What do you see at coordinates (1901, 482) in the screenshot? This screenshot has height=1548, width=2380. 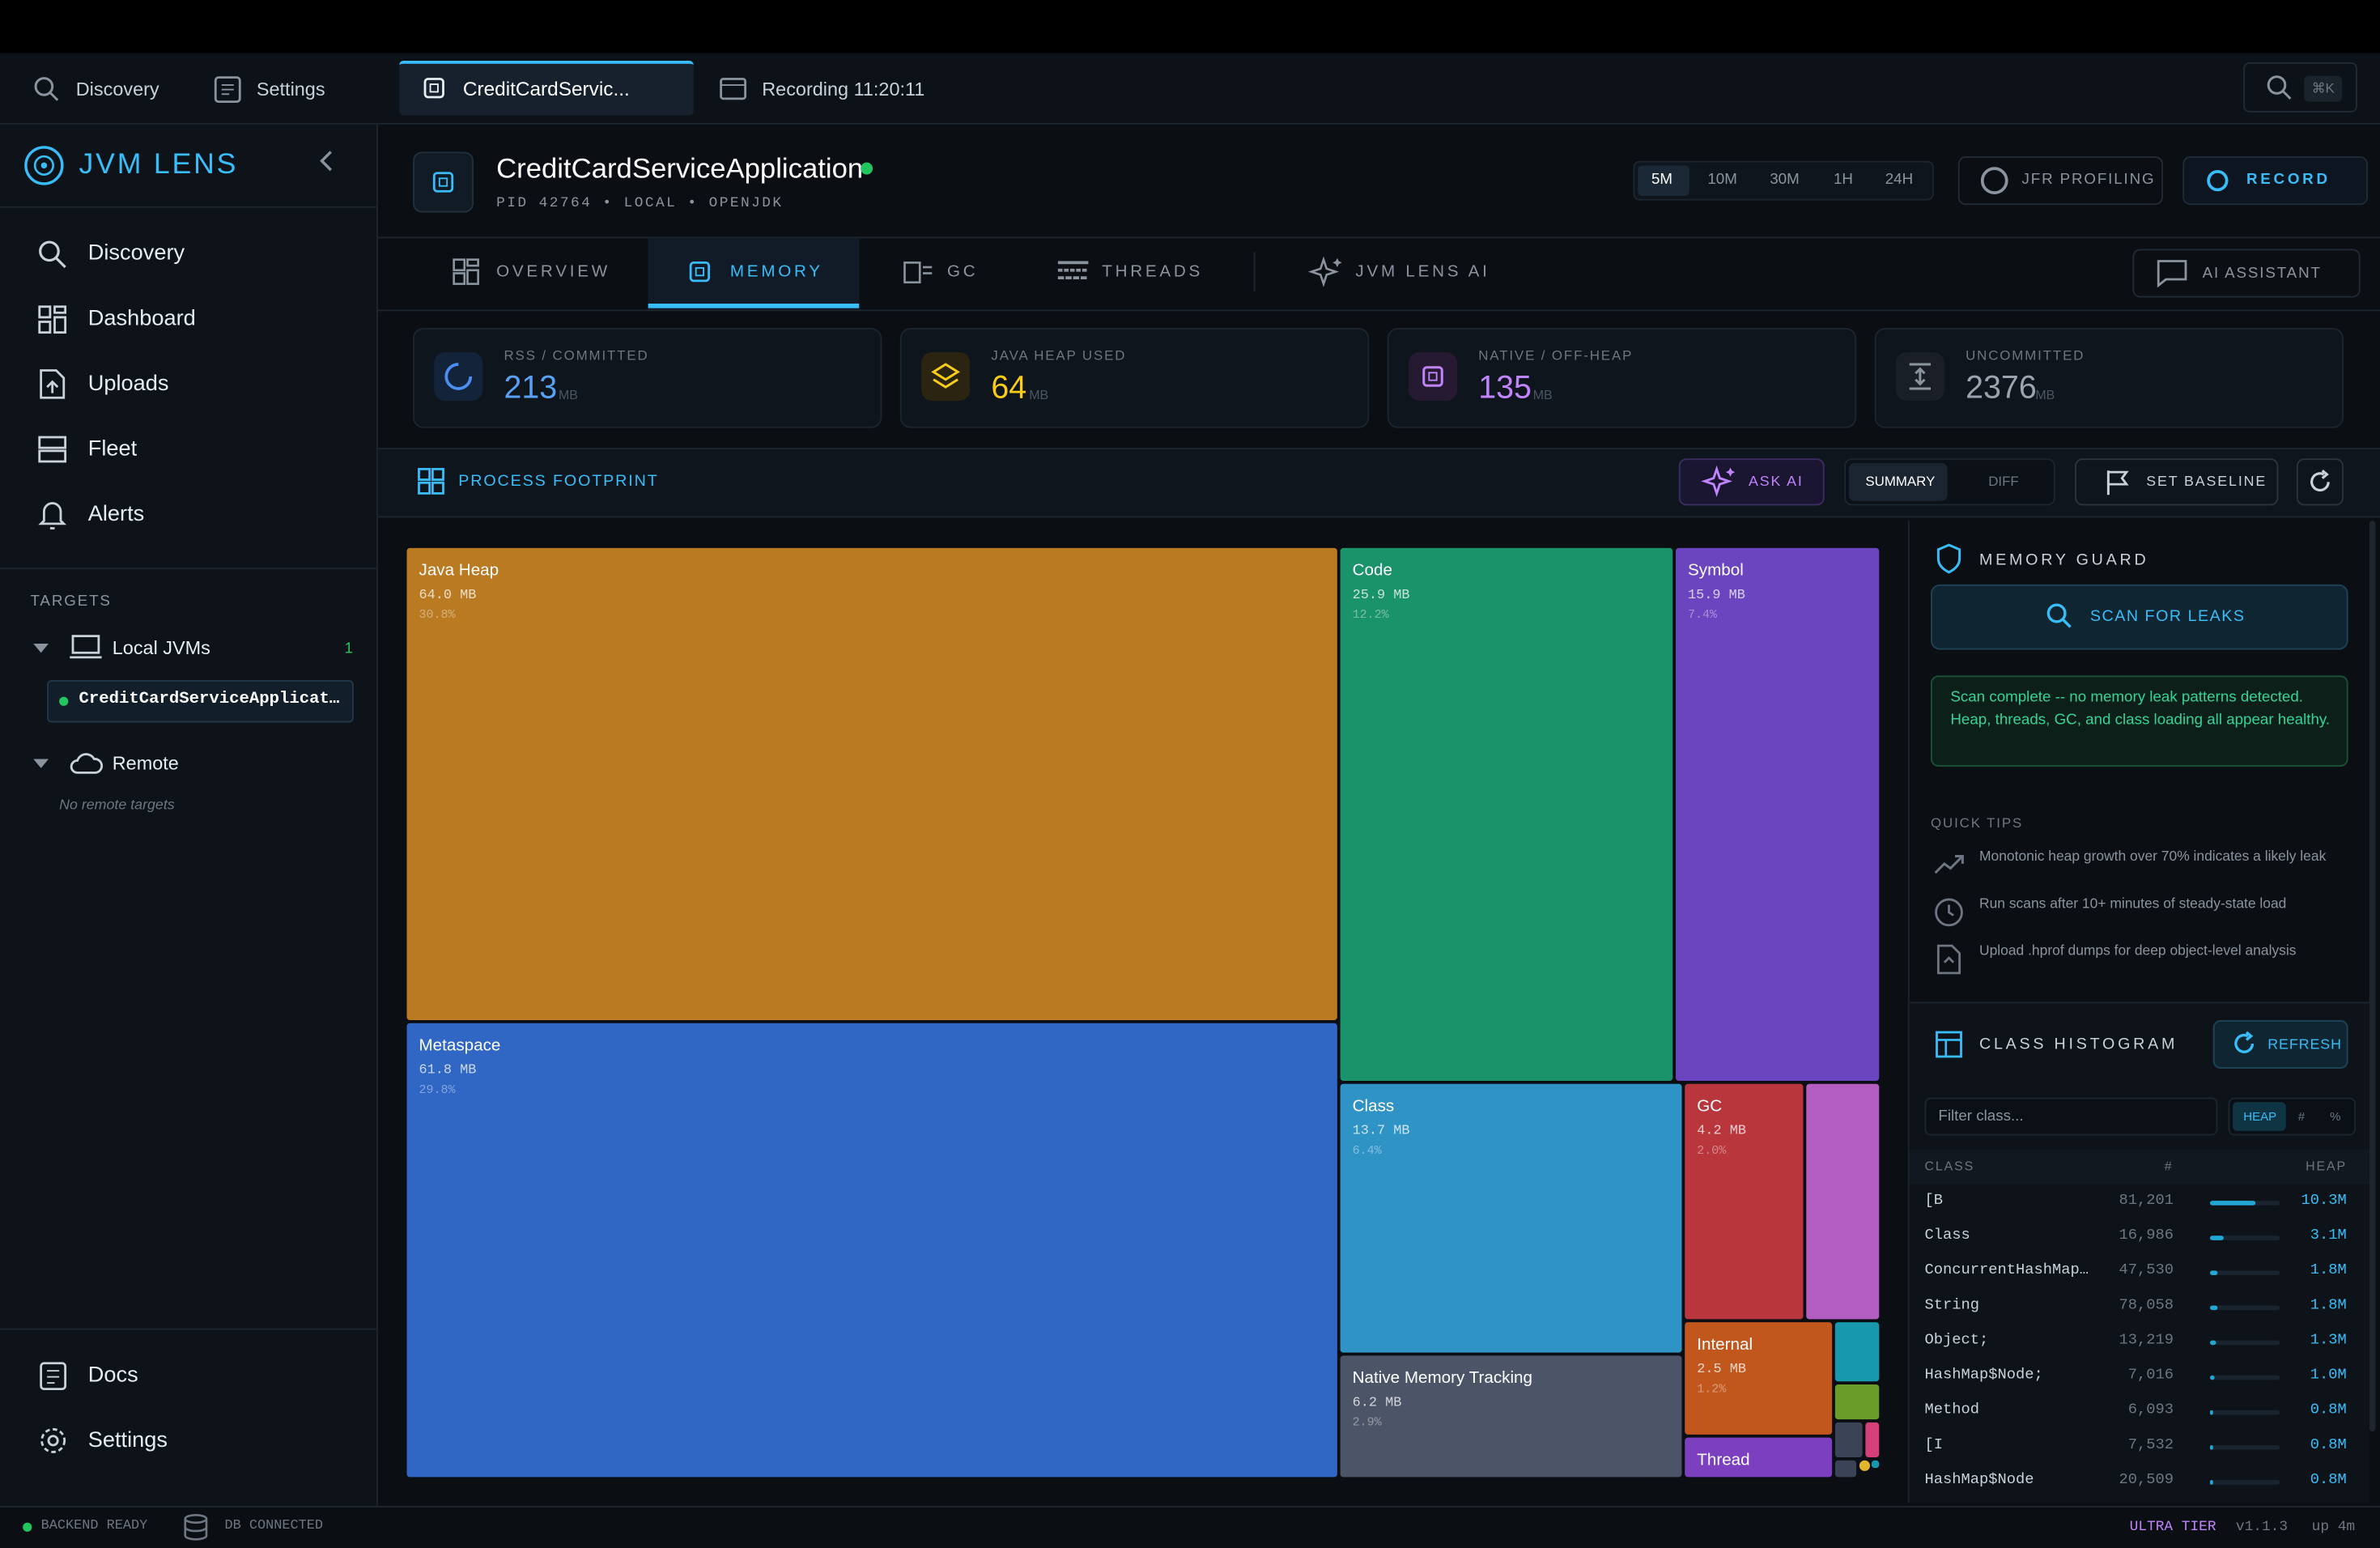 I see `mode-option: SUMMARY` at bounding box center [1901, 482].